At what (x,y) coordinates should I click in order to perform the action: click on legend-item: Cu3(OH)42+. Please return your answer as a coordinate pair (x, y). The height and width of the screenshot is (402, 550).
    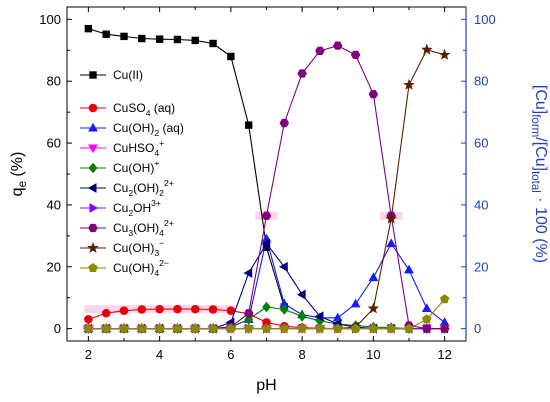
    Looking at the image, I should click on (127, 228).